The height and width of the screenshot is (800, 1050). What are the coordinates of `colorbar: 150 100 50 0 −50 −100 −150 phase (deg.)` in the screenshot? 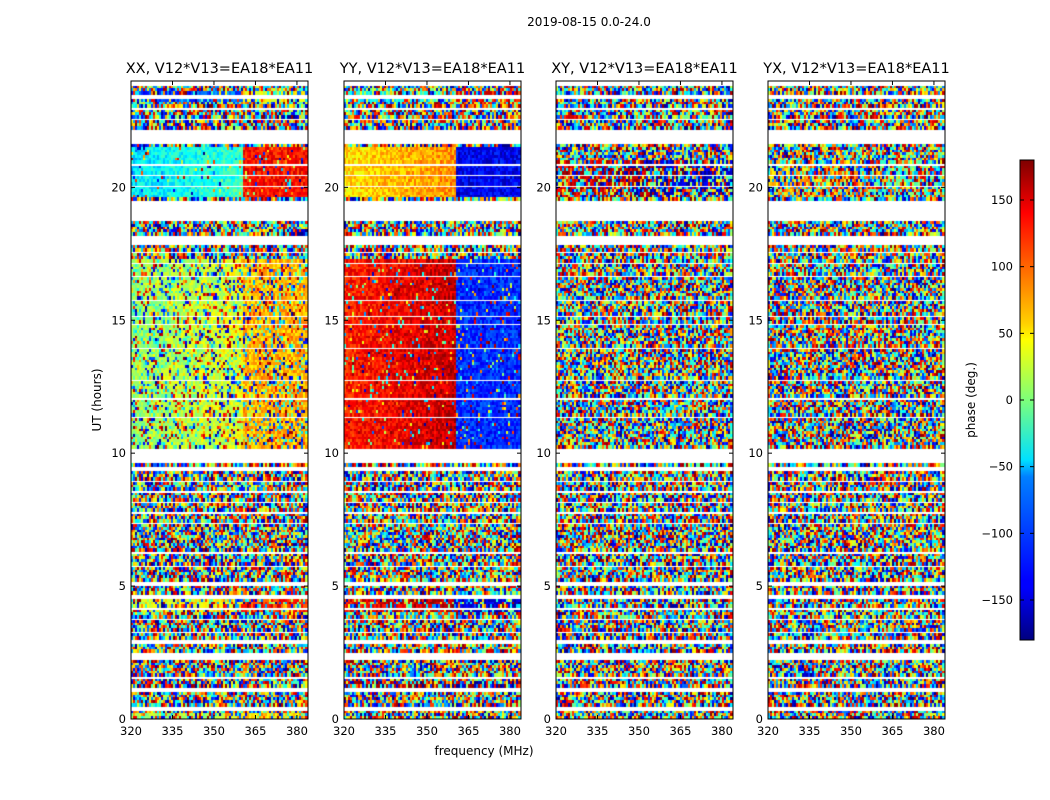 It's located at (999, 400).